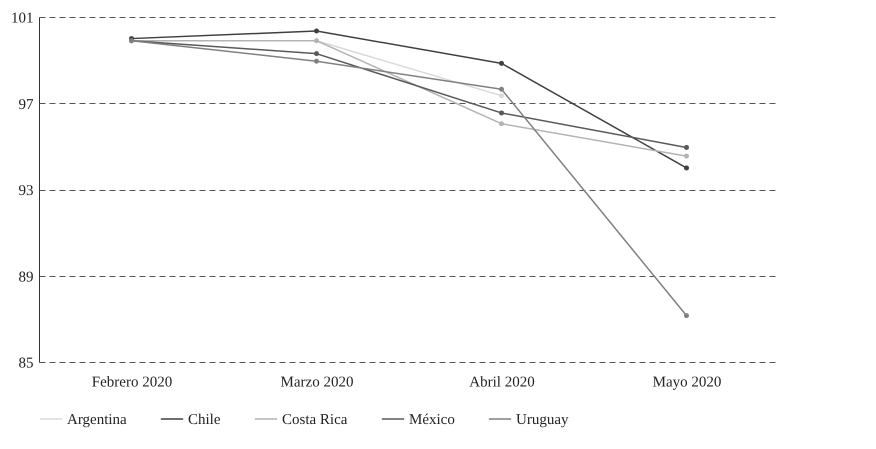  Describe the element at coordinates (204, 420) in the screenshot. I see `legend-label: Chile` at that location.